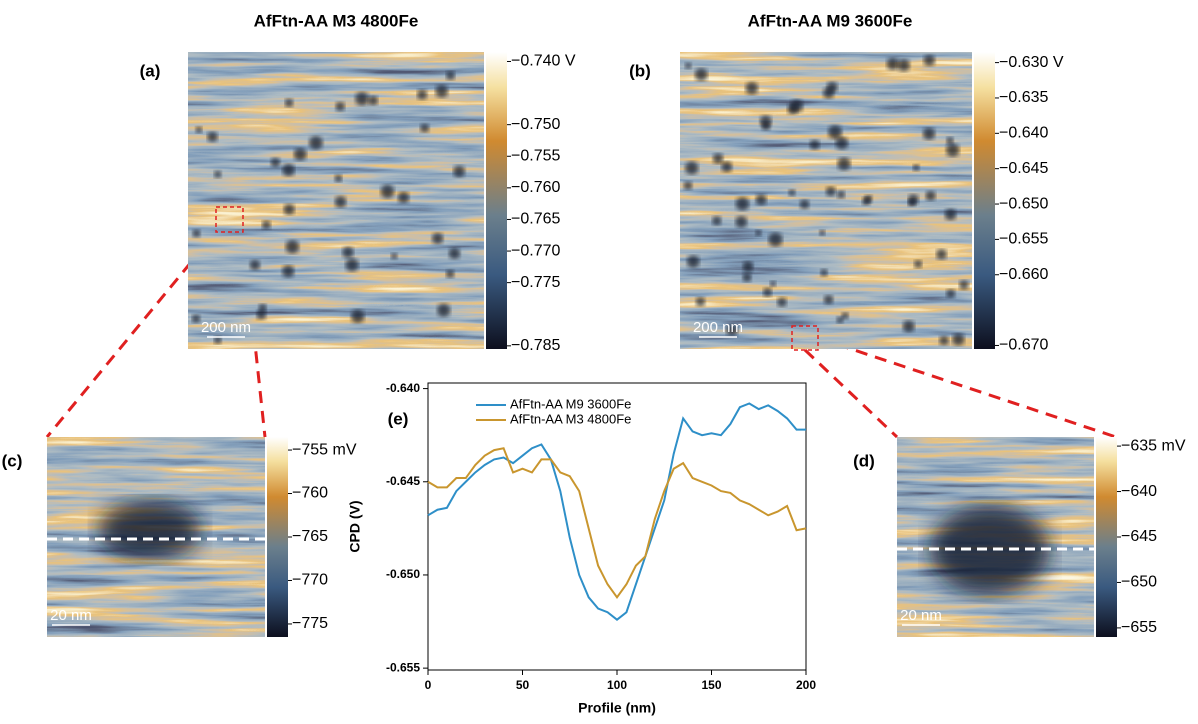  Describe the element at coordinates (535, 250) in the screenshot. I see `colorbar-tick-label: −0.770` at that location.